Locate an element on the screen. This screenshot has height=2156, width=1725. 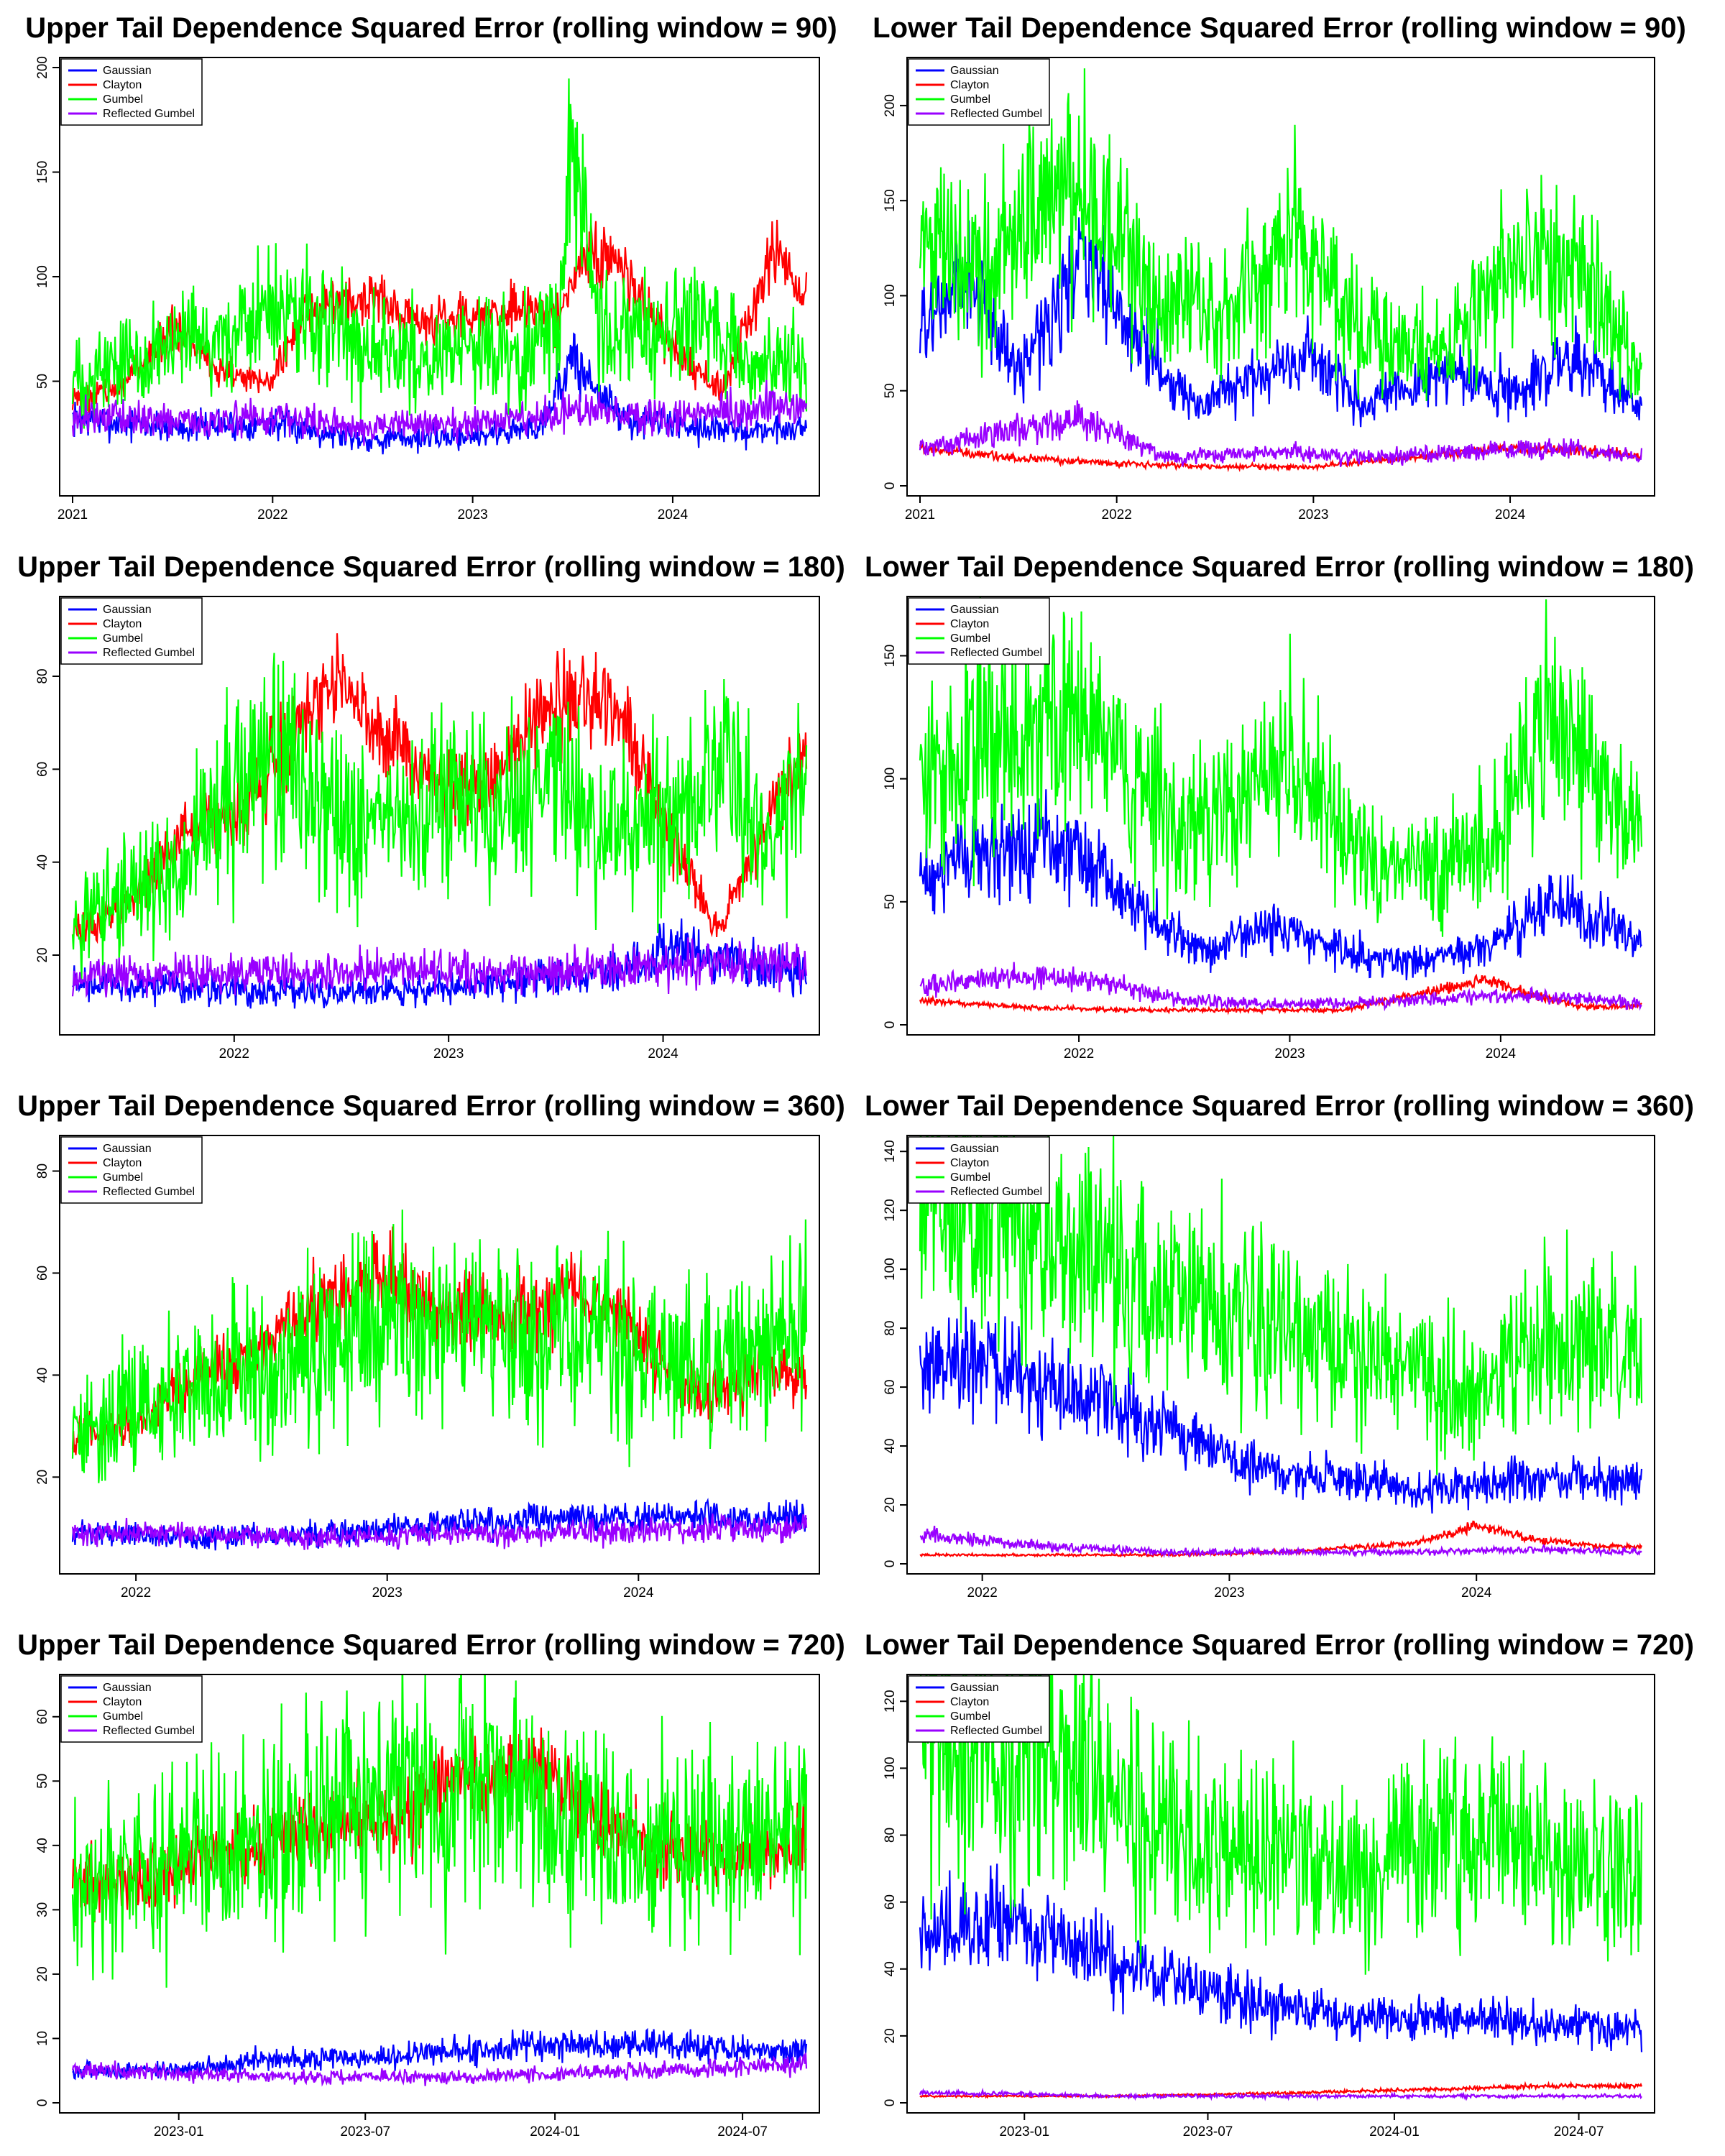
y-tick-label: 200 is located at coordinates (890, 106).